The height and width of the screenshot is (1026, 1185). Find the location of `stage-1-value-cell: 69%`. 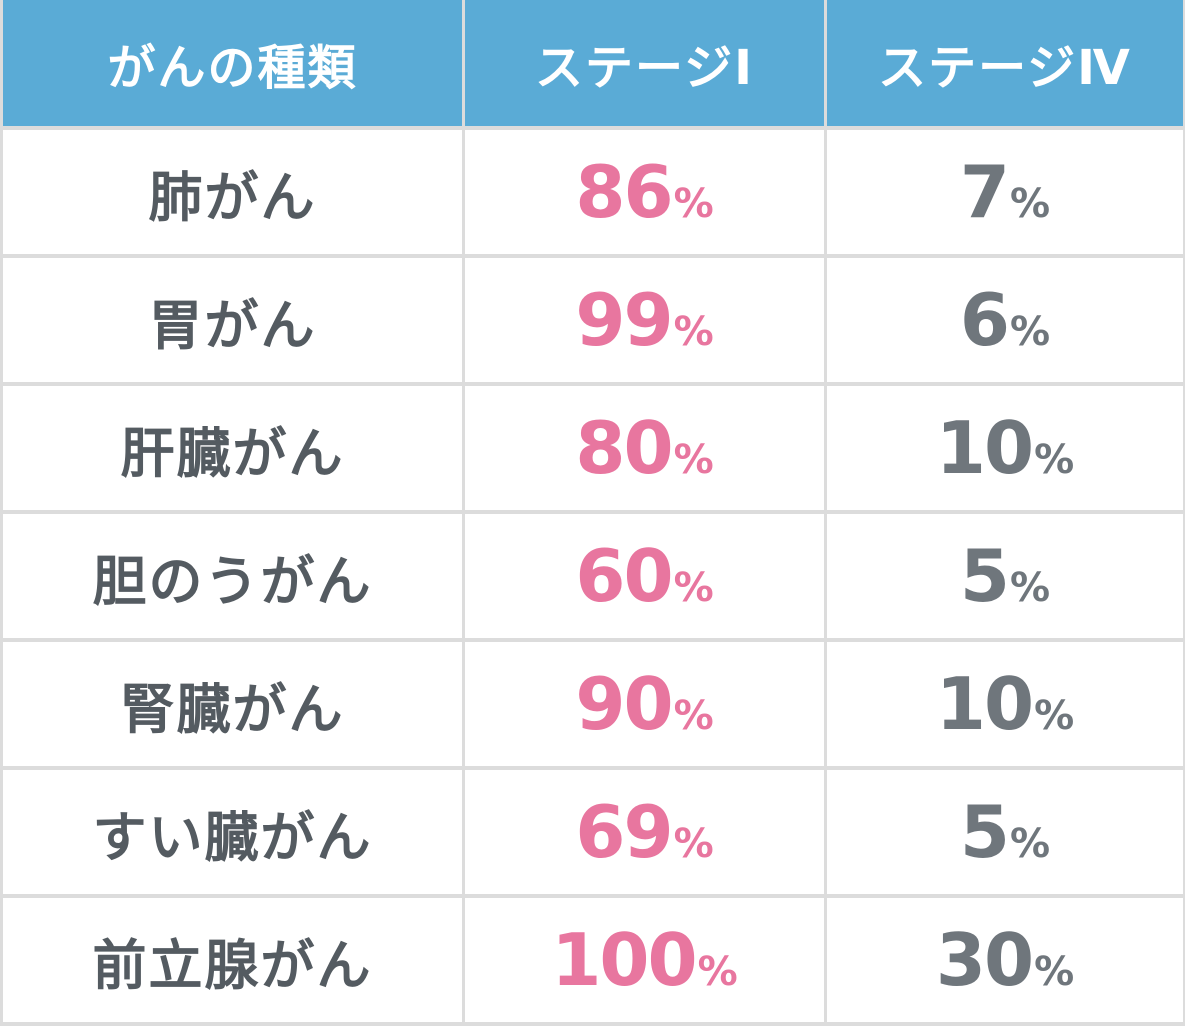

stage-1-value-cell: 69% is located at coordinates (644, 832).